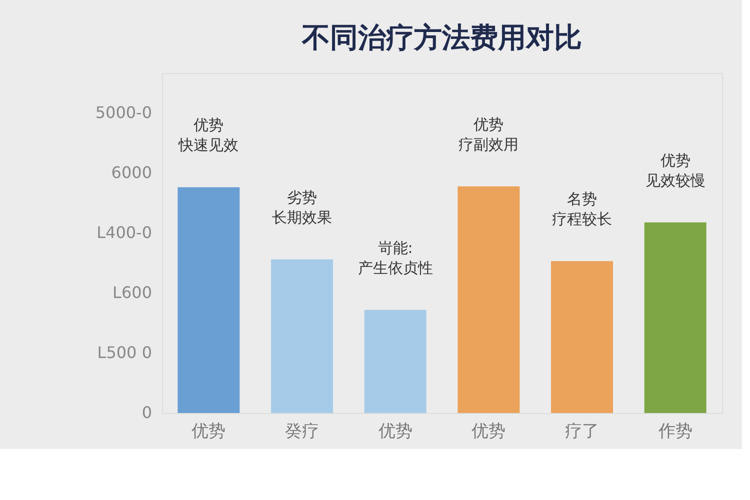 This screenshot has height=500, width=750. What do you see at coordinates (124, 352) in the screenshot?
I see `text: L500 0` at bounding box center [124, 352].